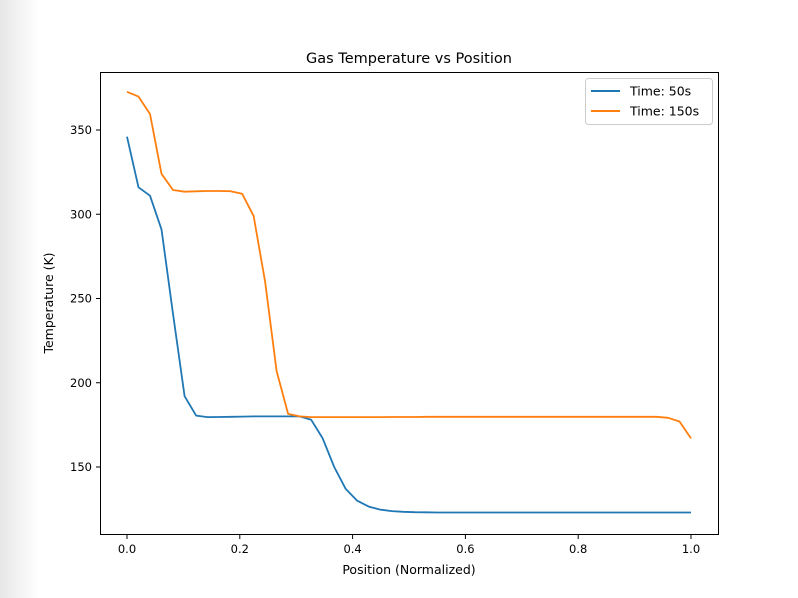 This screenshot has width=798, height=598. Describe the element at coordinates (408, 569) in the screenshot. I see `x-axis-label: Position (Normalized)` at that location.